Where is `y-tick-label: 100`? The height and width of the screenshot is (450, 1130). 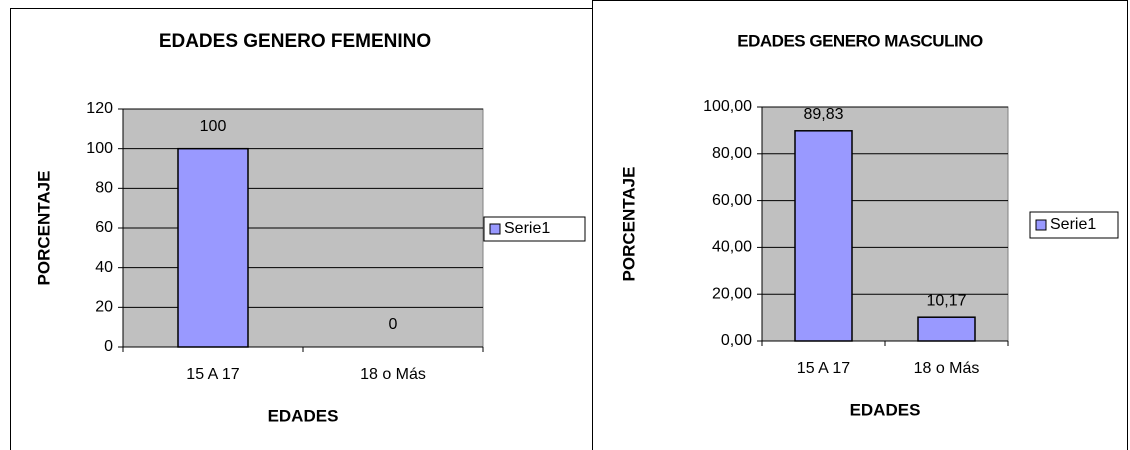
y-tick-label: 100 is located at coordinates (99, 148).